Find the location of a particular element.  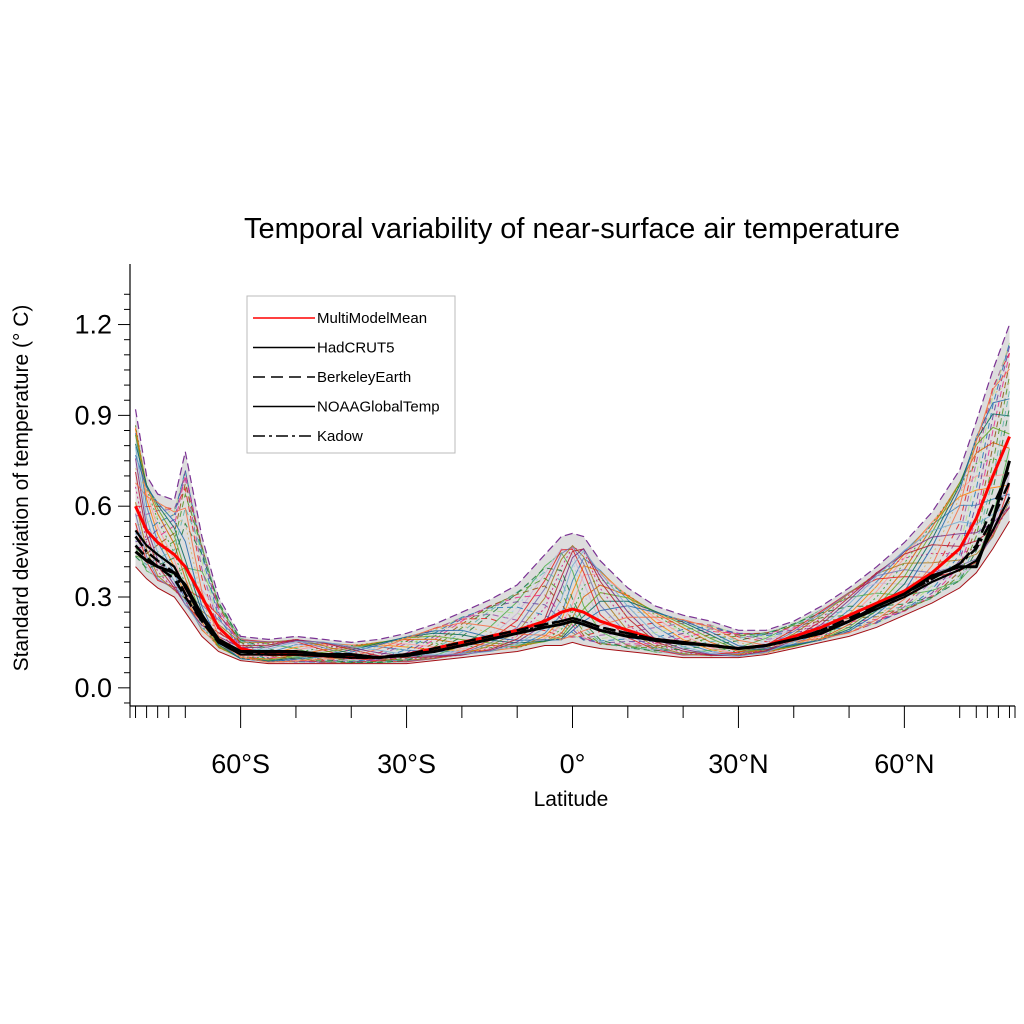

model-lower-envelope-line is located at coordinates (572, 593).